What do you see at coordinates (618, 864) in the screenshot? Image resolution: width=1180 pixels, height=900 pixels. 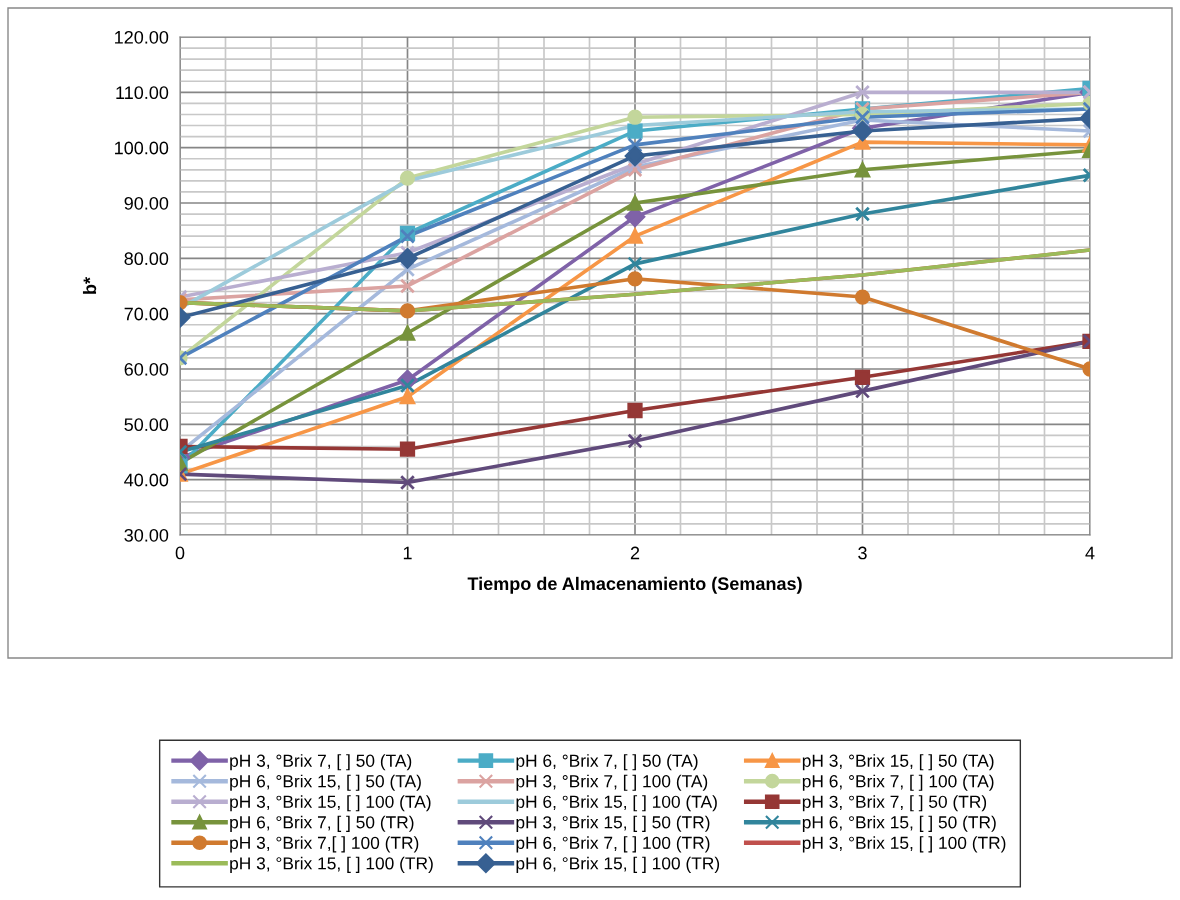 I see `legend-label: pH 6, °Brix 15, [ ] 100 (TR)` at bounding box center [618, 864].